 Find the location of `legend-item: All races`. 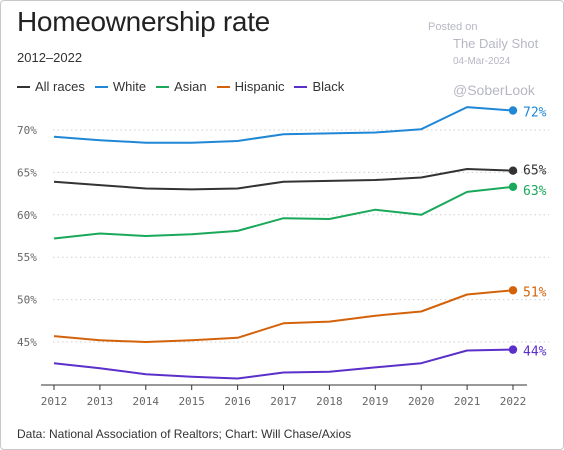

legend-item: All races is located at coordinates (51, 86).